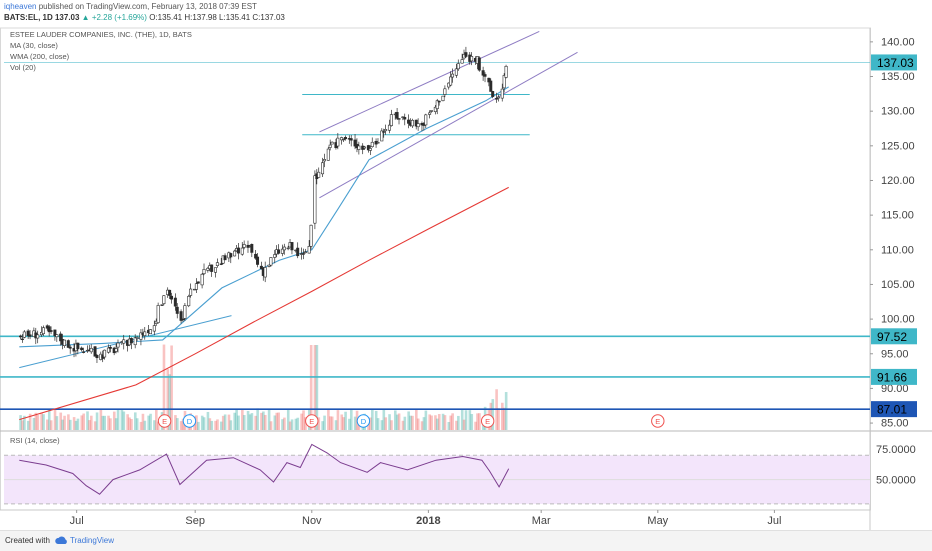 The height and width of the screenshot is (551, 932). Describe the element at coordinates (35, 440) in the screenshot. I see `legend-rsi: RSI (14, close)` at that location.